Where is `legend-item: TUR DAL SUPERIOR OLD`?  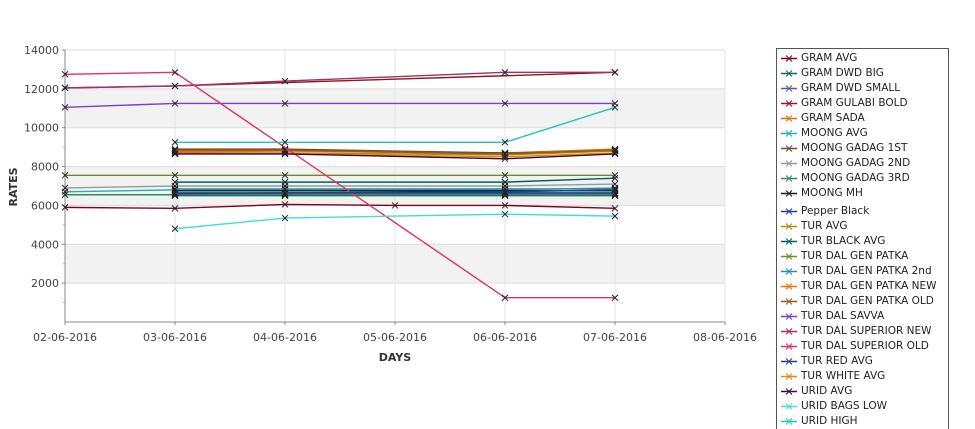 legend-item: TUR DAL SUPERIOR OLD is located at coordinates (862, 346).